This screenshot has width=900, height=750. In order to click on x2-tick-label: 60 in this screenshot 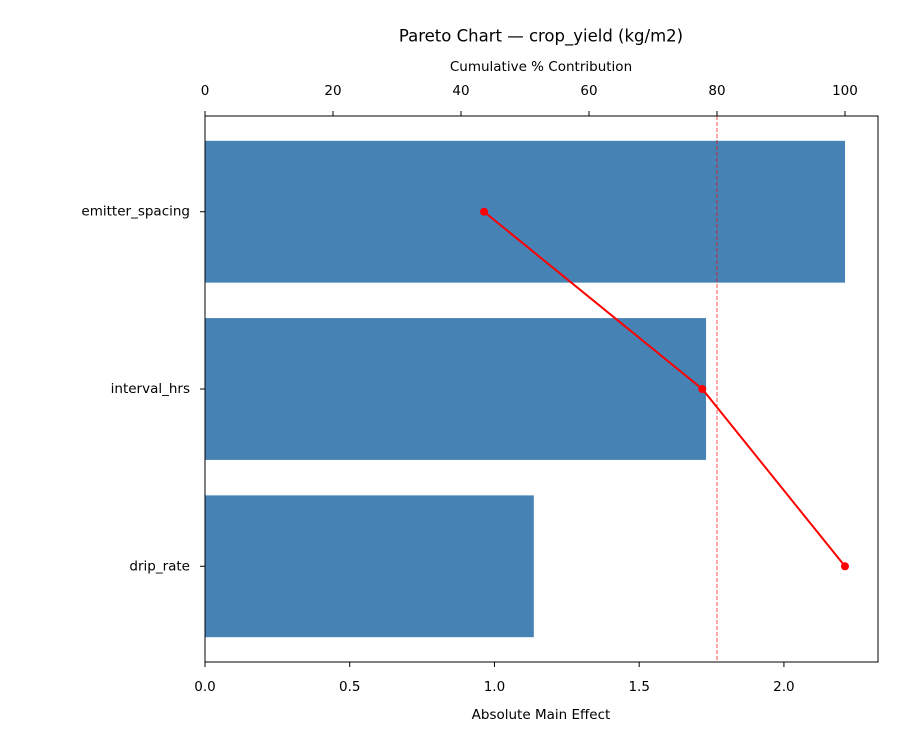, I will do `click(588, 91)`.